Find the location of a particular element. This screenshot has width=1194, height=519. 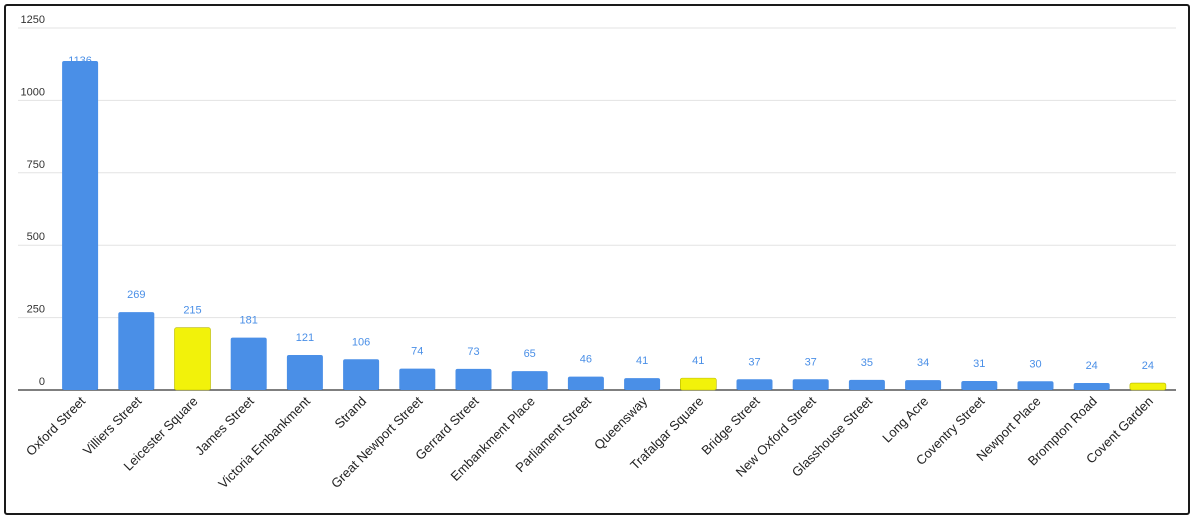

data-label: 35 is located at coordinates (867, 363).